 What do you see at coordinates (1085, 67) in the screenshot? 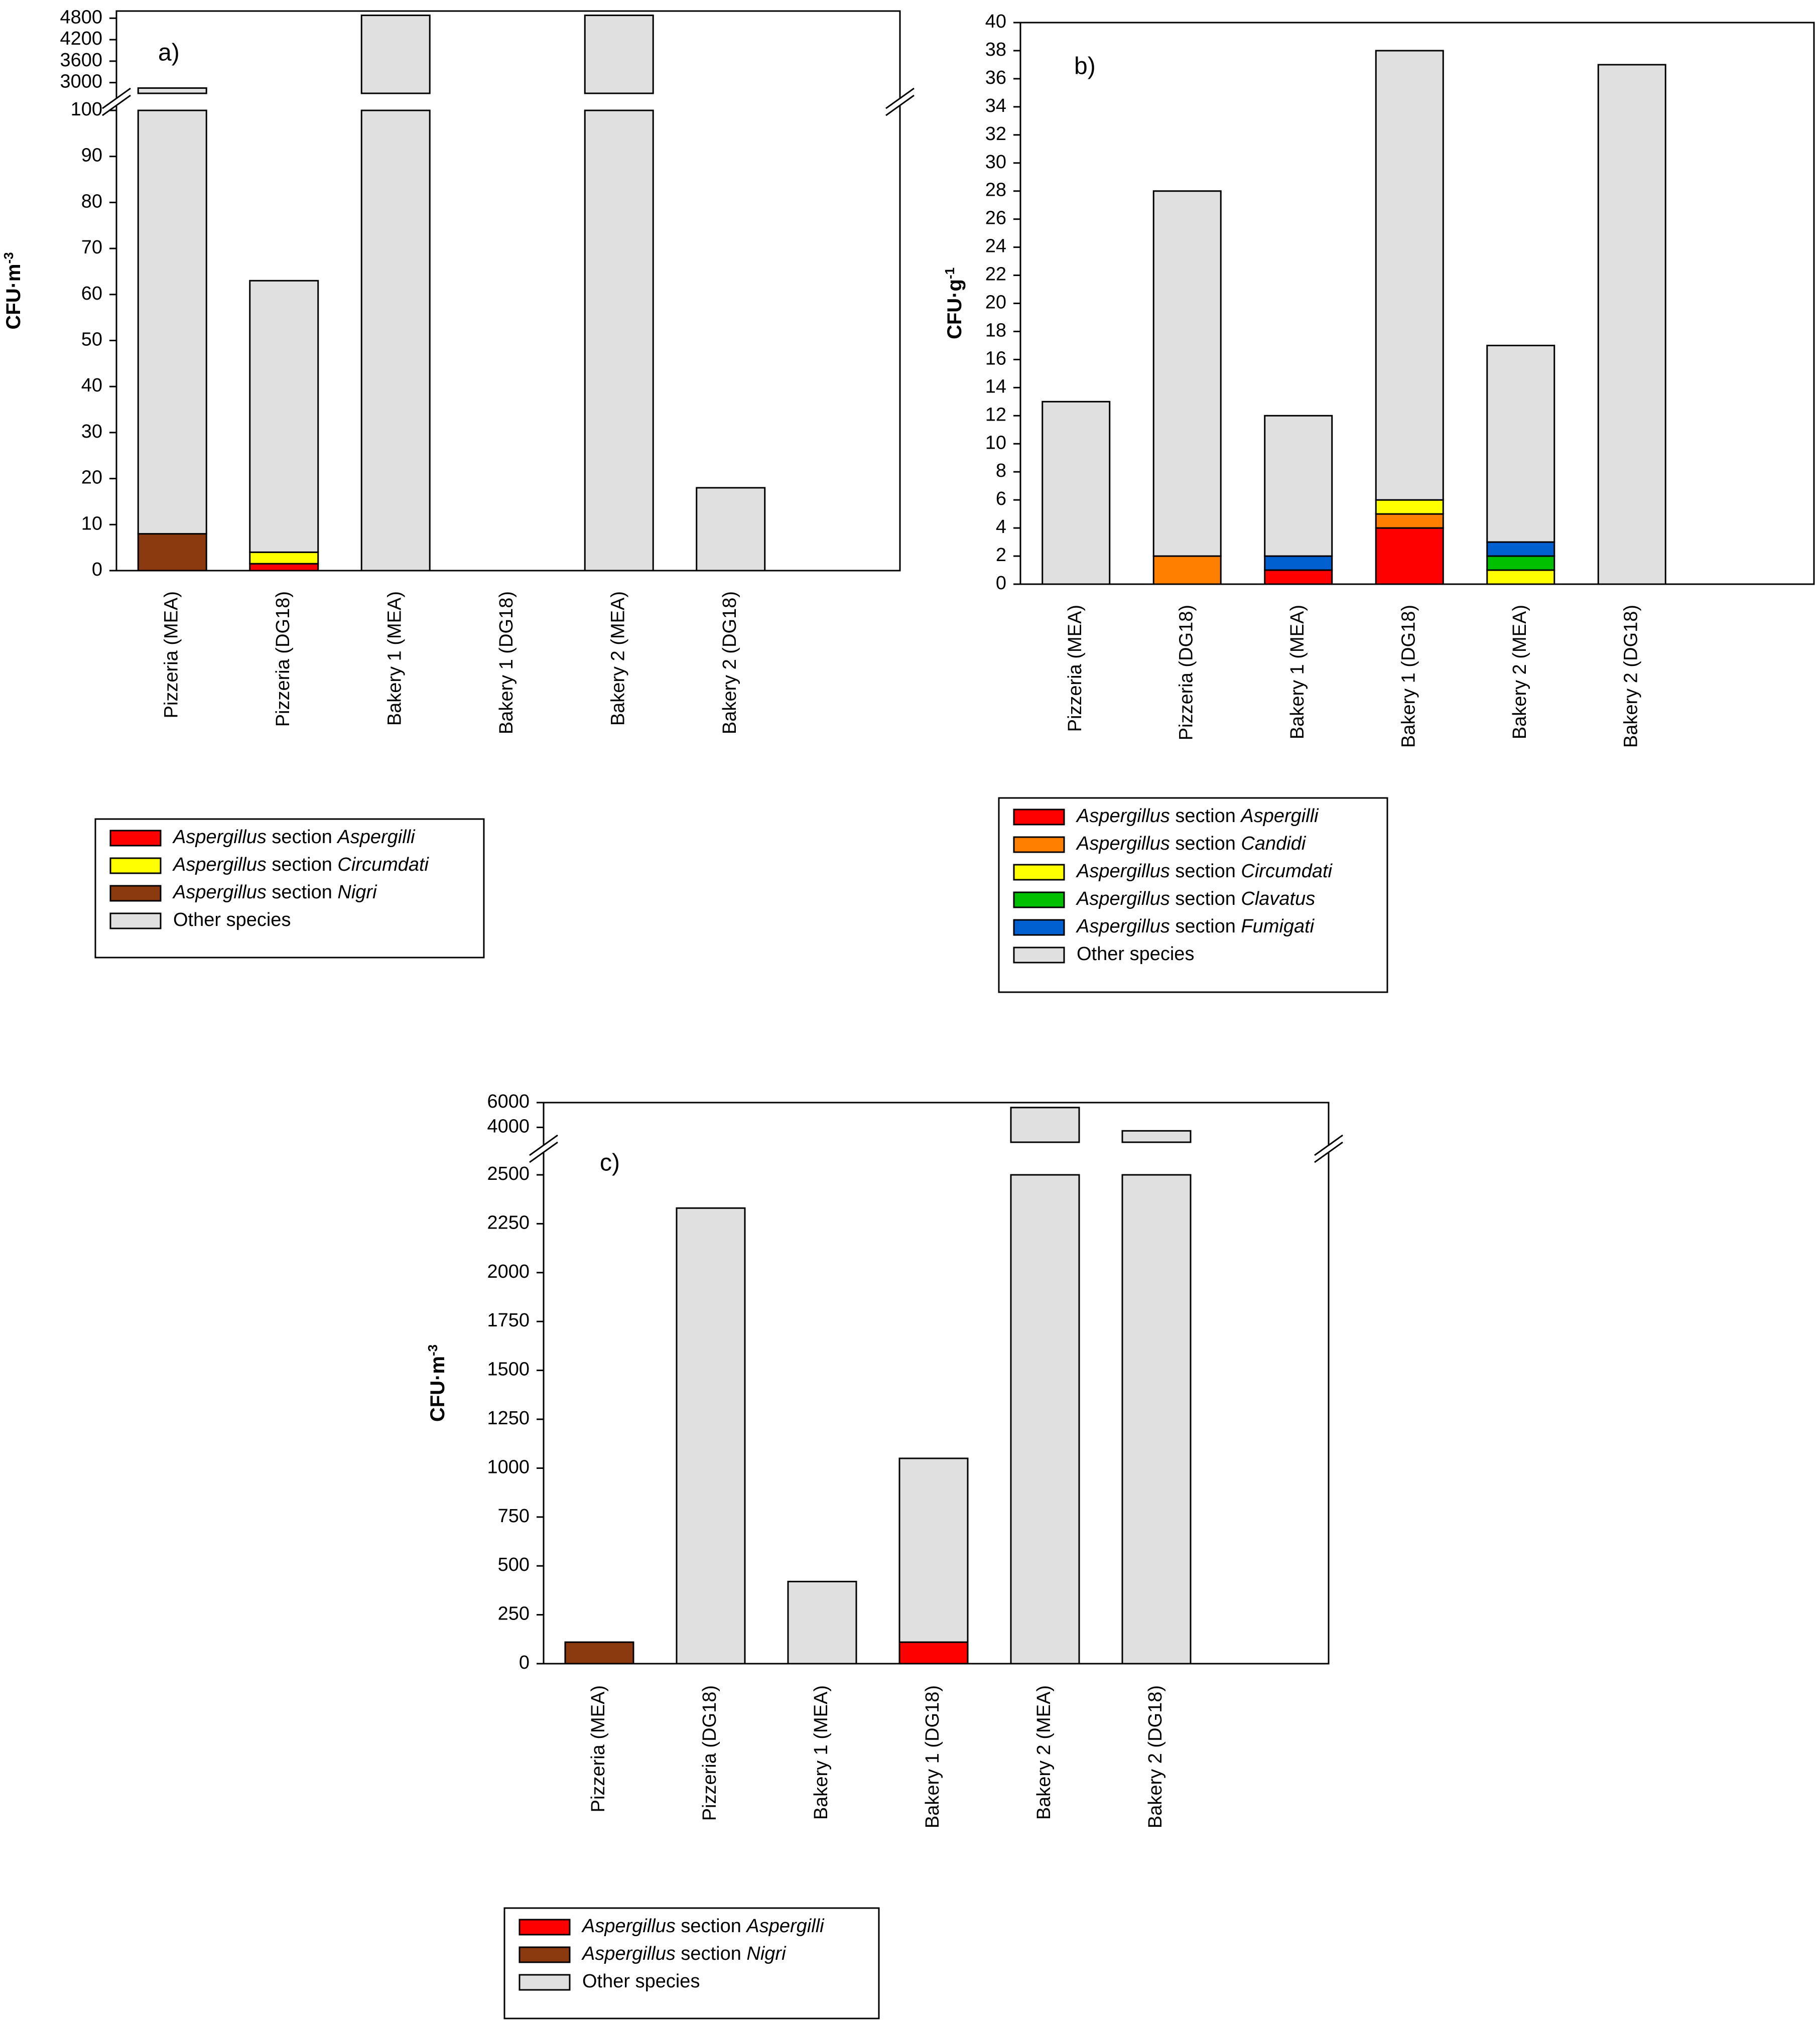
I see `panel-label: b)` at bounding box center [1085, 67].